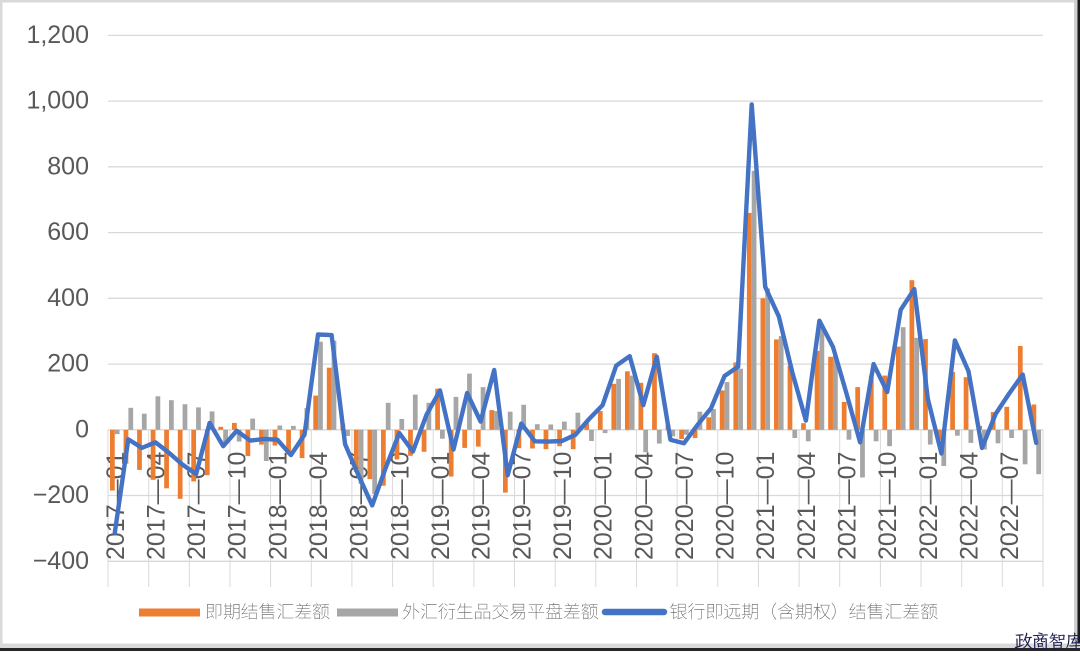 This screenshot has width=1080, height=656. I want to click on svg-text: 2021—01, so click(766, 506).